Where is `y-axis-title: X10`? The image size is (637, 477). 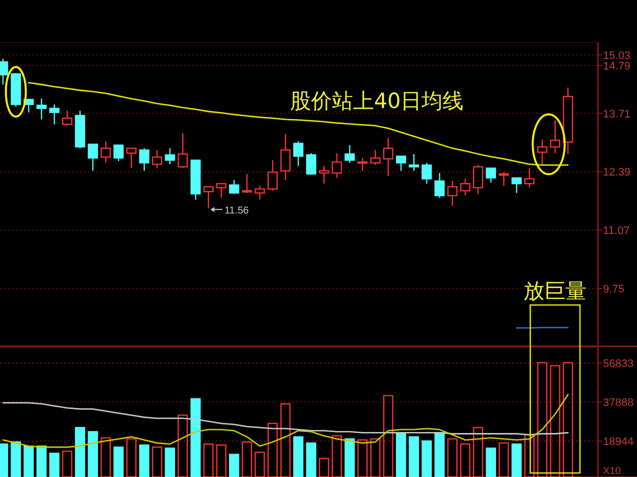
y-axis-title: X10 is located at coordinates (612, 471).